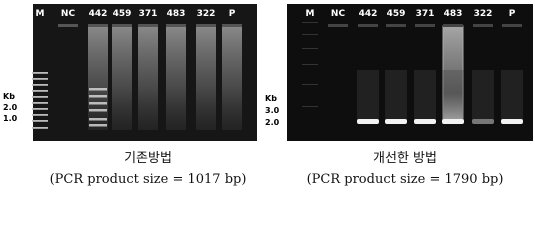 The height and width of the screenshot is (240, 535). What do you see at coordinates (148, 179) in the screenshot?
I see `subcaption: (PCR product size = 1017 bp)` at bounding box center [148, 179].